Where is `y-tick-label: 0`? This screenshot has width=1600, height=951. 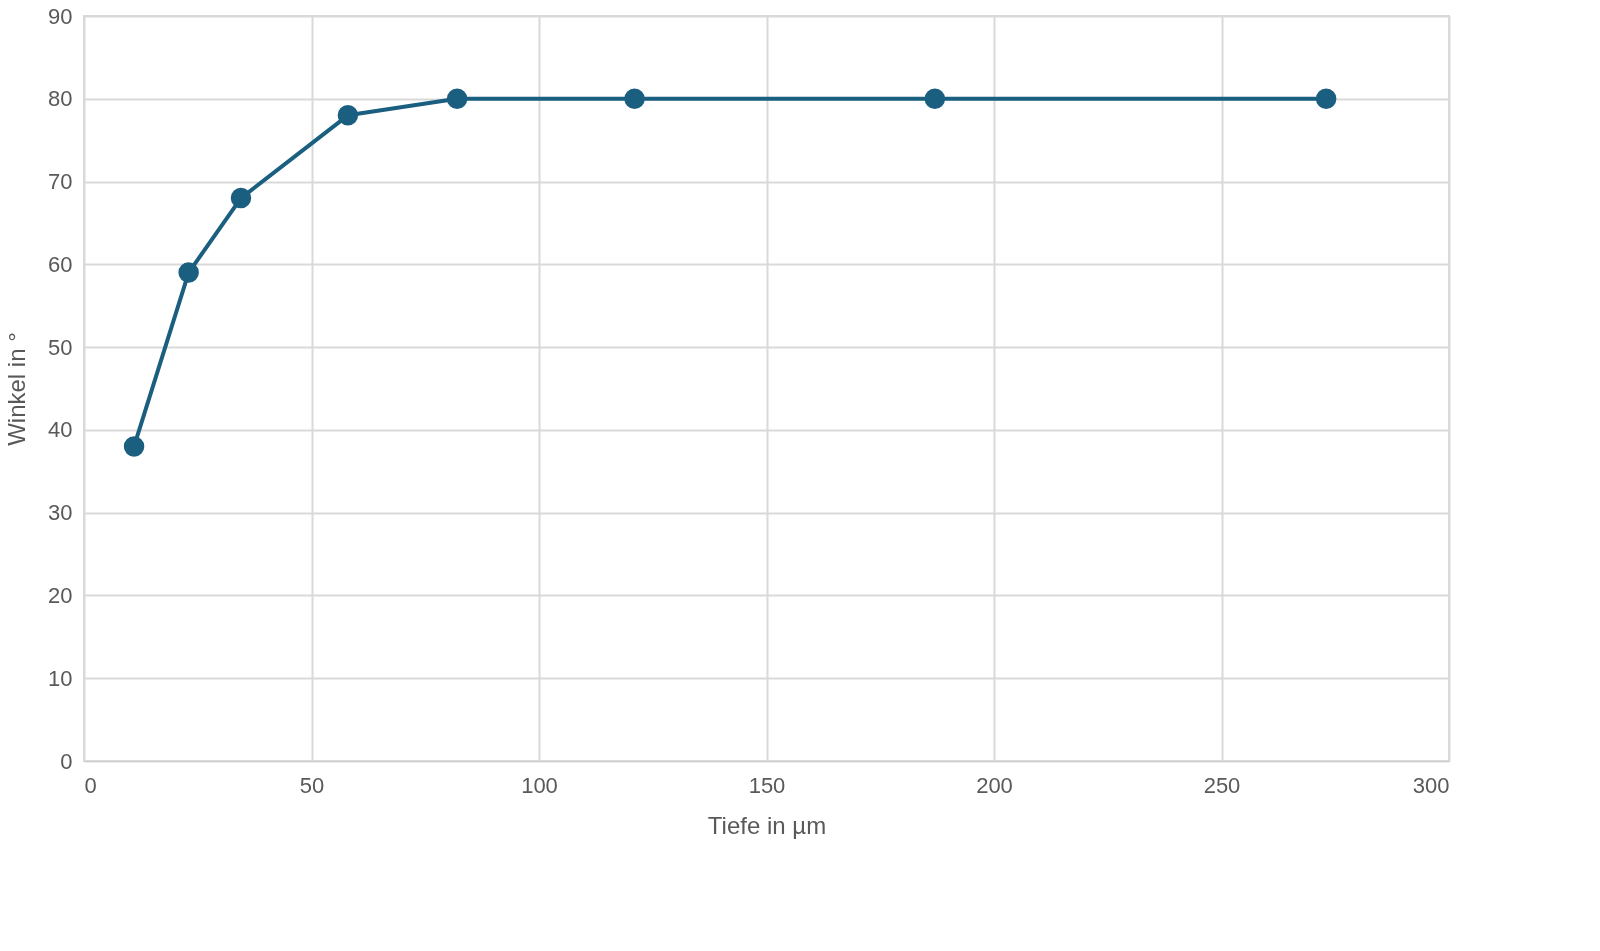 y-tick-label: 0 is located at coordinates (66, 761).